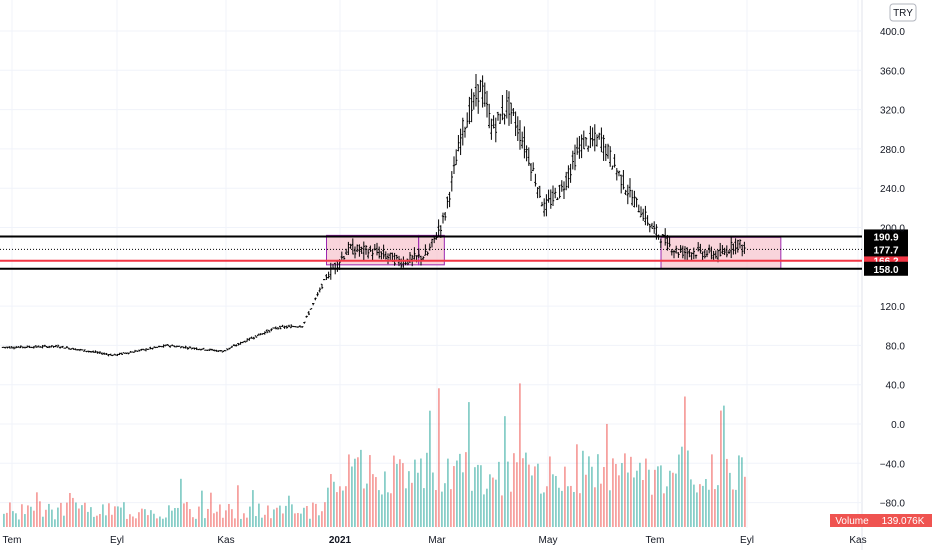 This screenshot has height=550, width=932. I want to click on y-tick-label: −40.0, so click(893, 464).